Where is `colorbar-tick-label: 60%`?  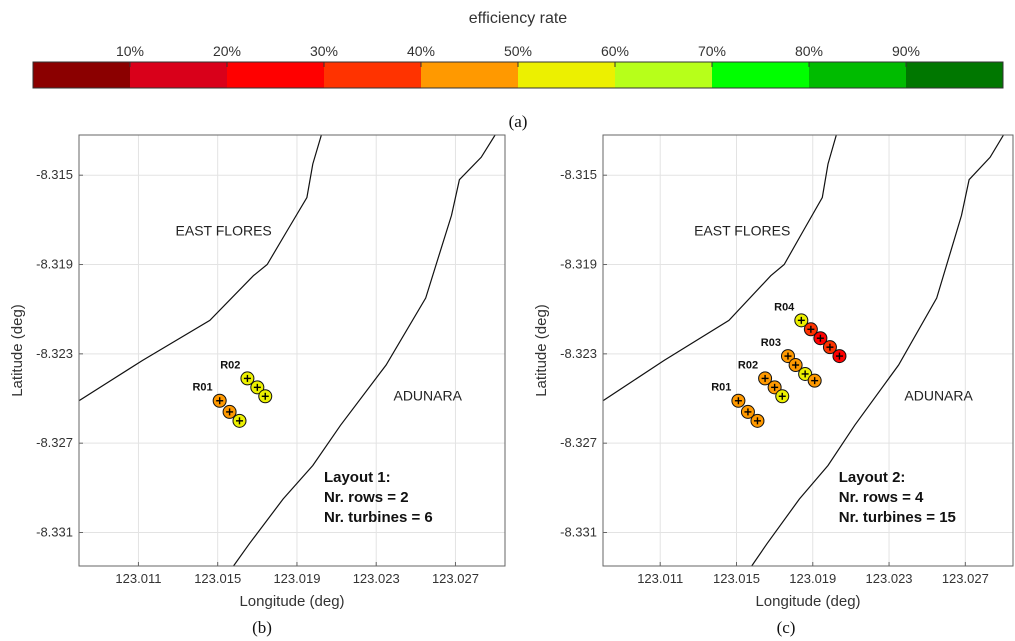 colorbar-tick-label: 60% is located at coordinates (615, 51).